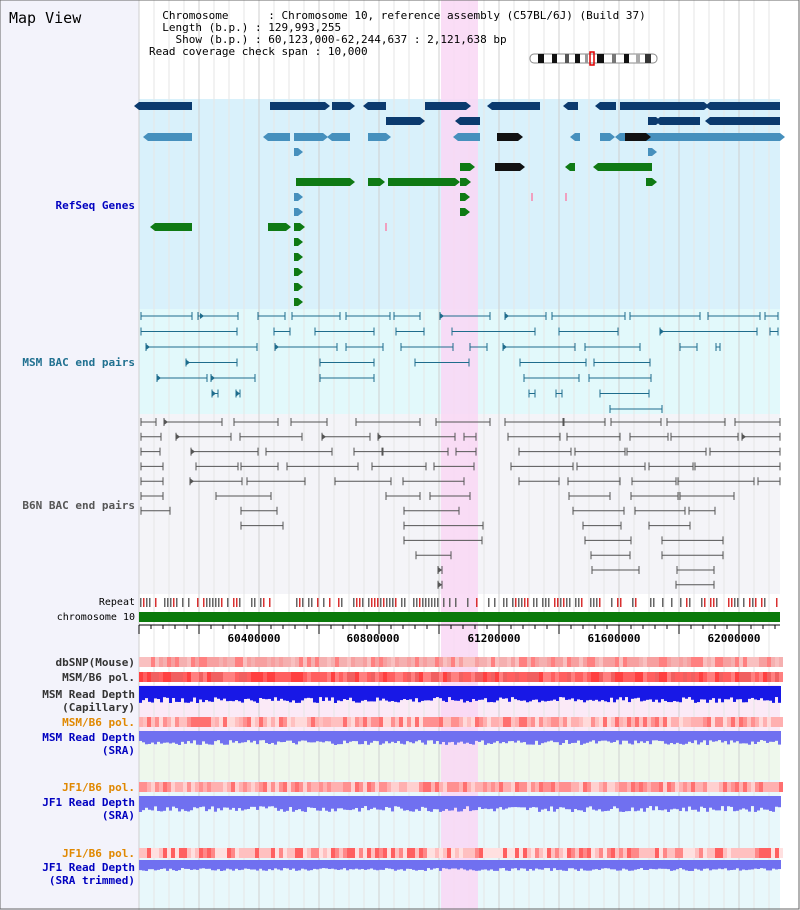  Describe the element at coordinates (88, 874) in the screenshot. I see `jf1-depth-trimmed-label: JF1 Read Depth (SRA trimmed)` at that location.